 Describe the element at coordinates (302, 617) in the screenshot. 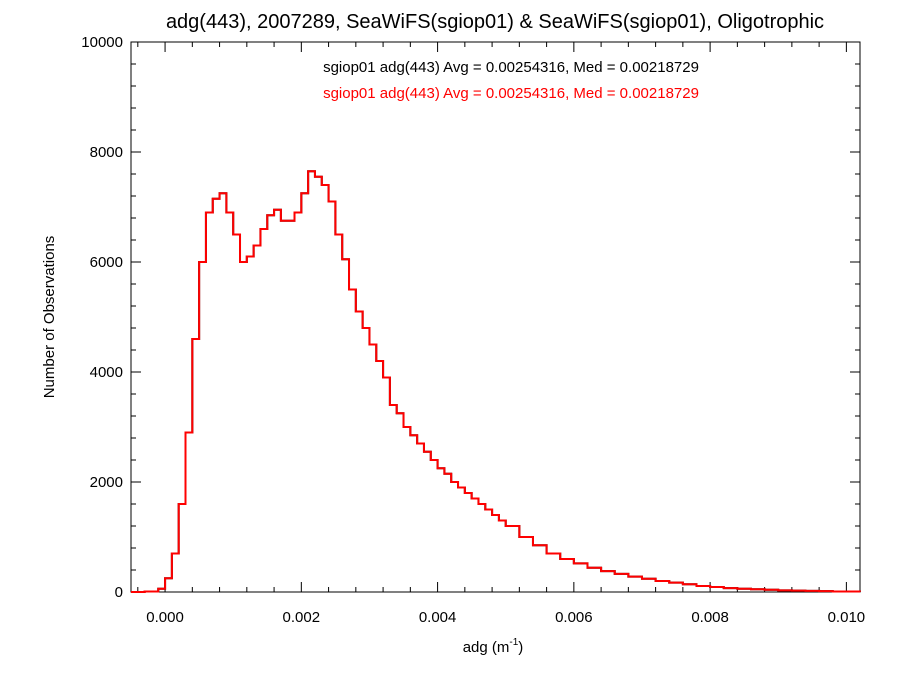

I see `x-tick-label: 0.002` at that location.